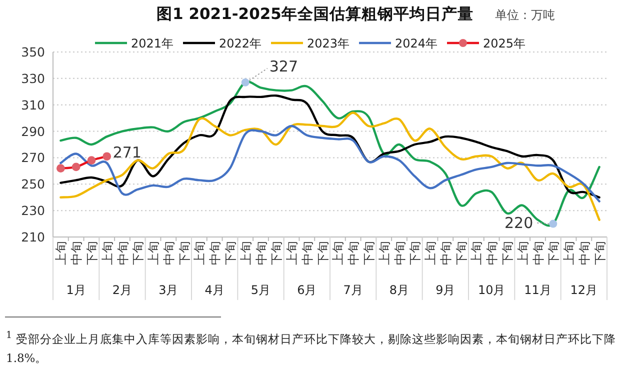 The width and height of the screenshot is (630, 372). I want to click on y-tick-label: 310, so click(33, 104).